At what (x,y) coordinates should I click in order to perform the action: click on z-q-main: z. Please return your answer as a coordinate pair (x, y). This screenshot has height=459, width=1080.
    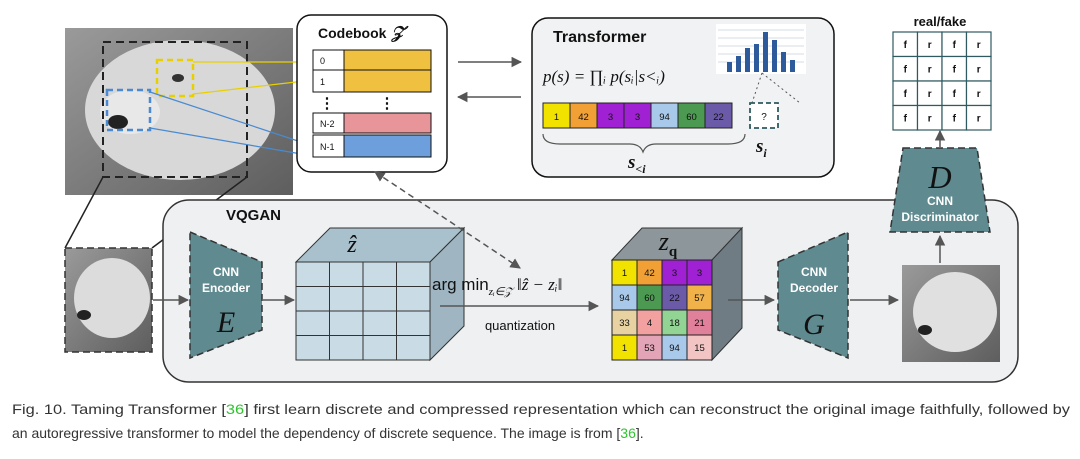
    Looking at the image, I should click on (663, 241).